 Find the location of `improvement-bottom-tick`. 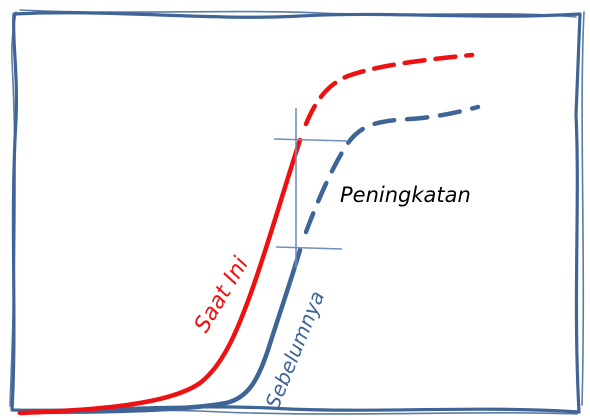

improvement-bottom-tick is located at coordinates (309, 248).